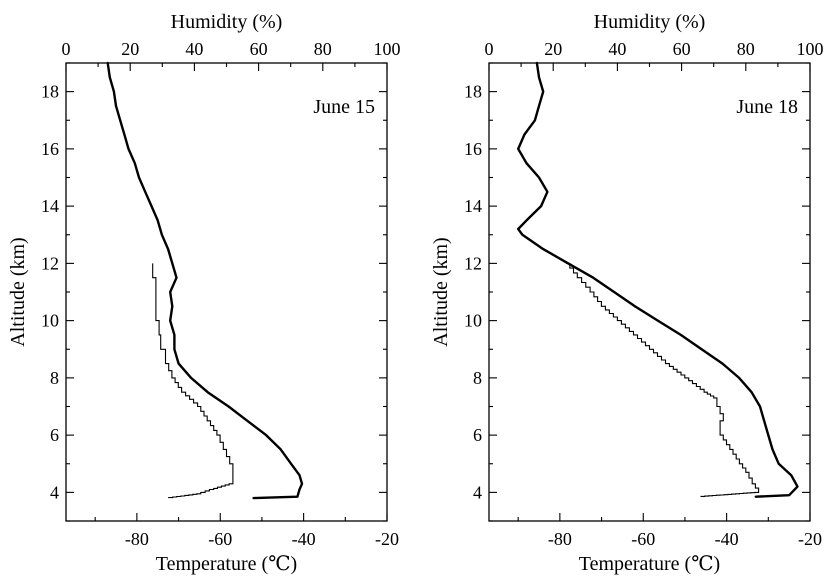  I want to click on panel-date-label: June 18, so click(767, 107).